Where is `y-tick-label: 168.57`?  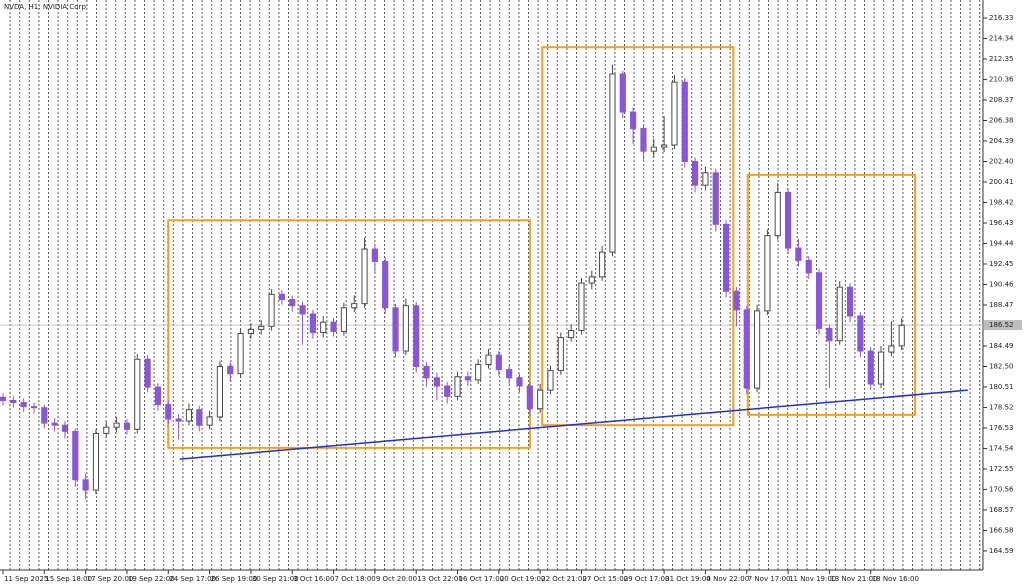
y-tick-label: 168.57 is located at coordinates (1001, 510).